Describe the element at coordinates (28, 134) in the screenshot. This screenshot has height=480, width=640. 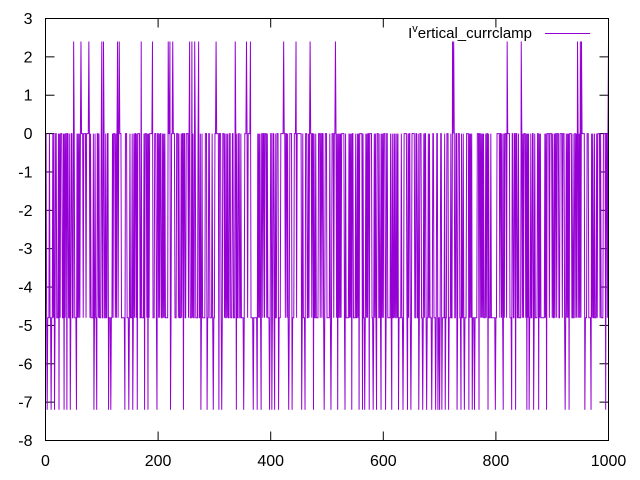
I see `y-tick-label: 0` at that location.